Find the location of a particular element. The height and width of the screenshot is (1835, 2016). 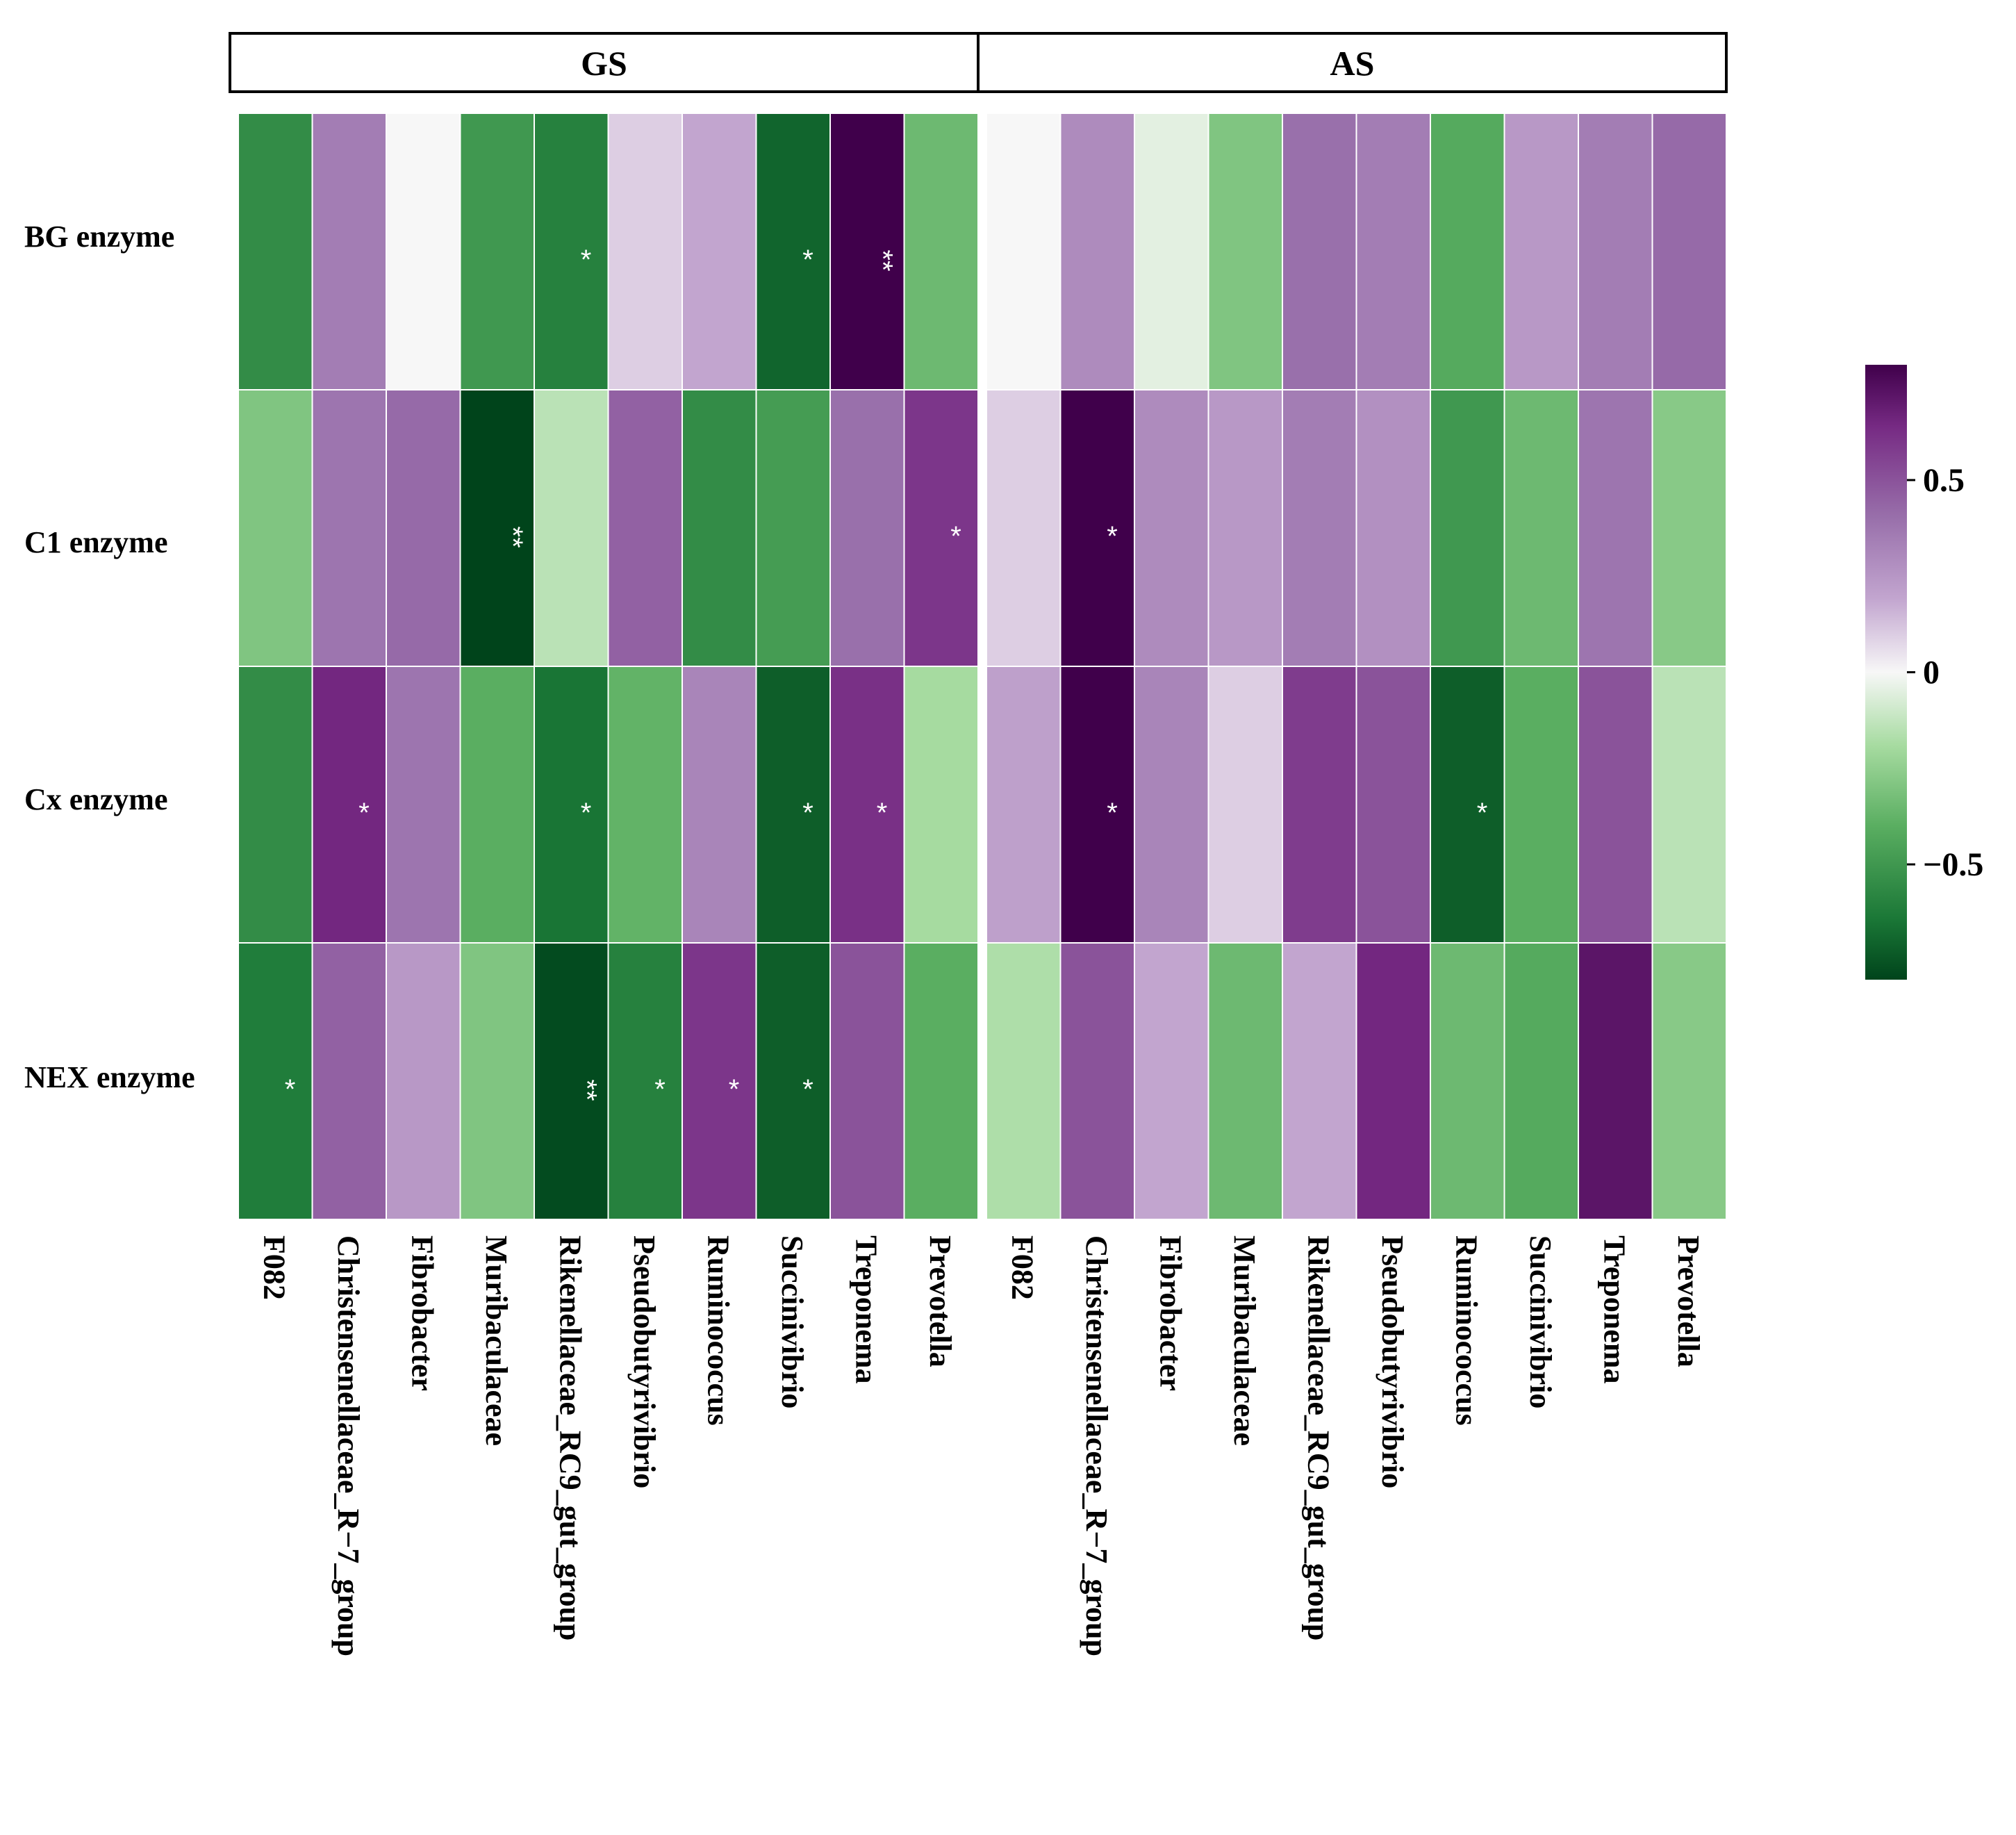

panel-header-label: AS is located at coordinates (1352, 64).